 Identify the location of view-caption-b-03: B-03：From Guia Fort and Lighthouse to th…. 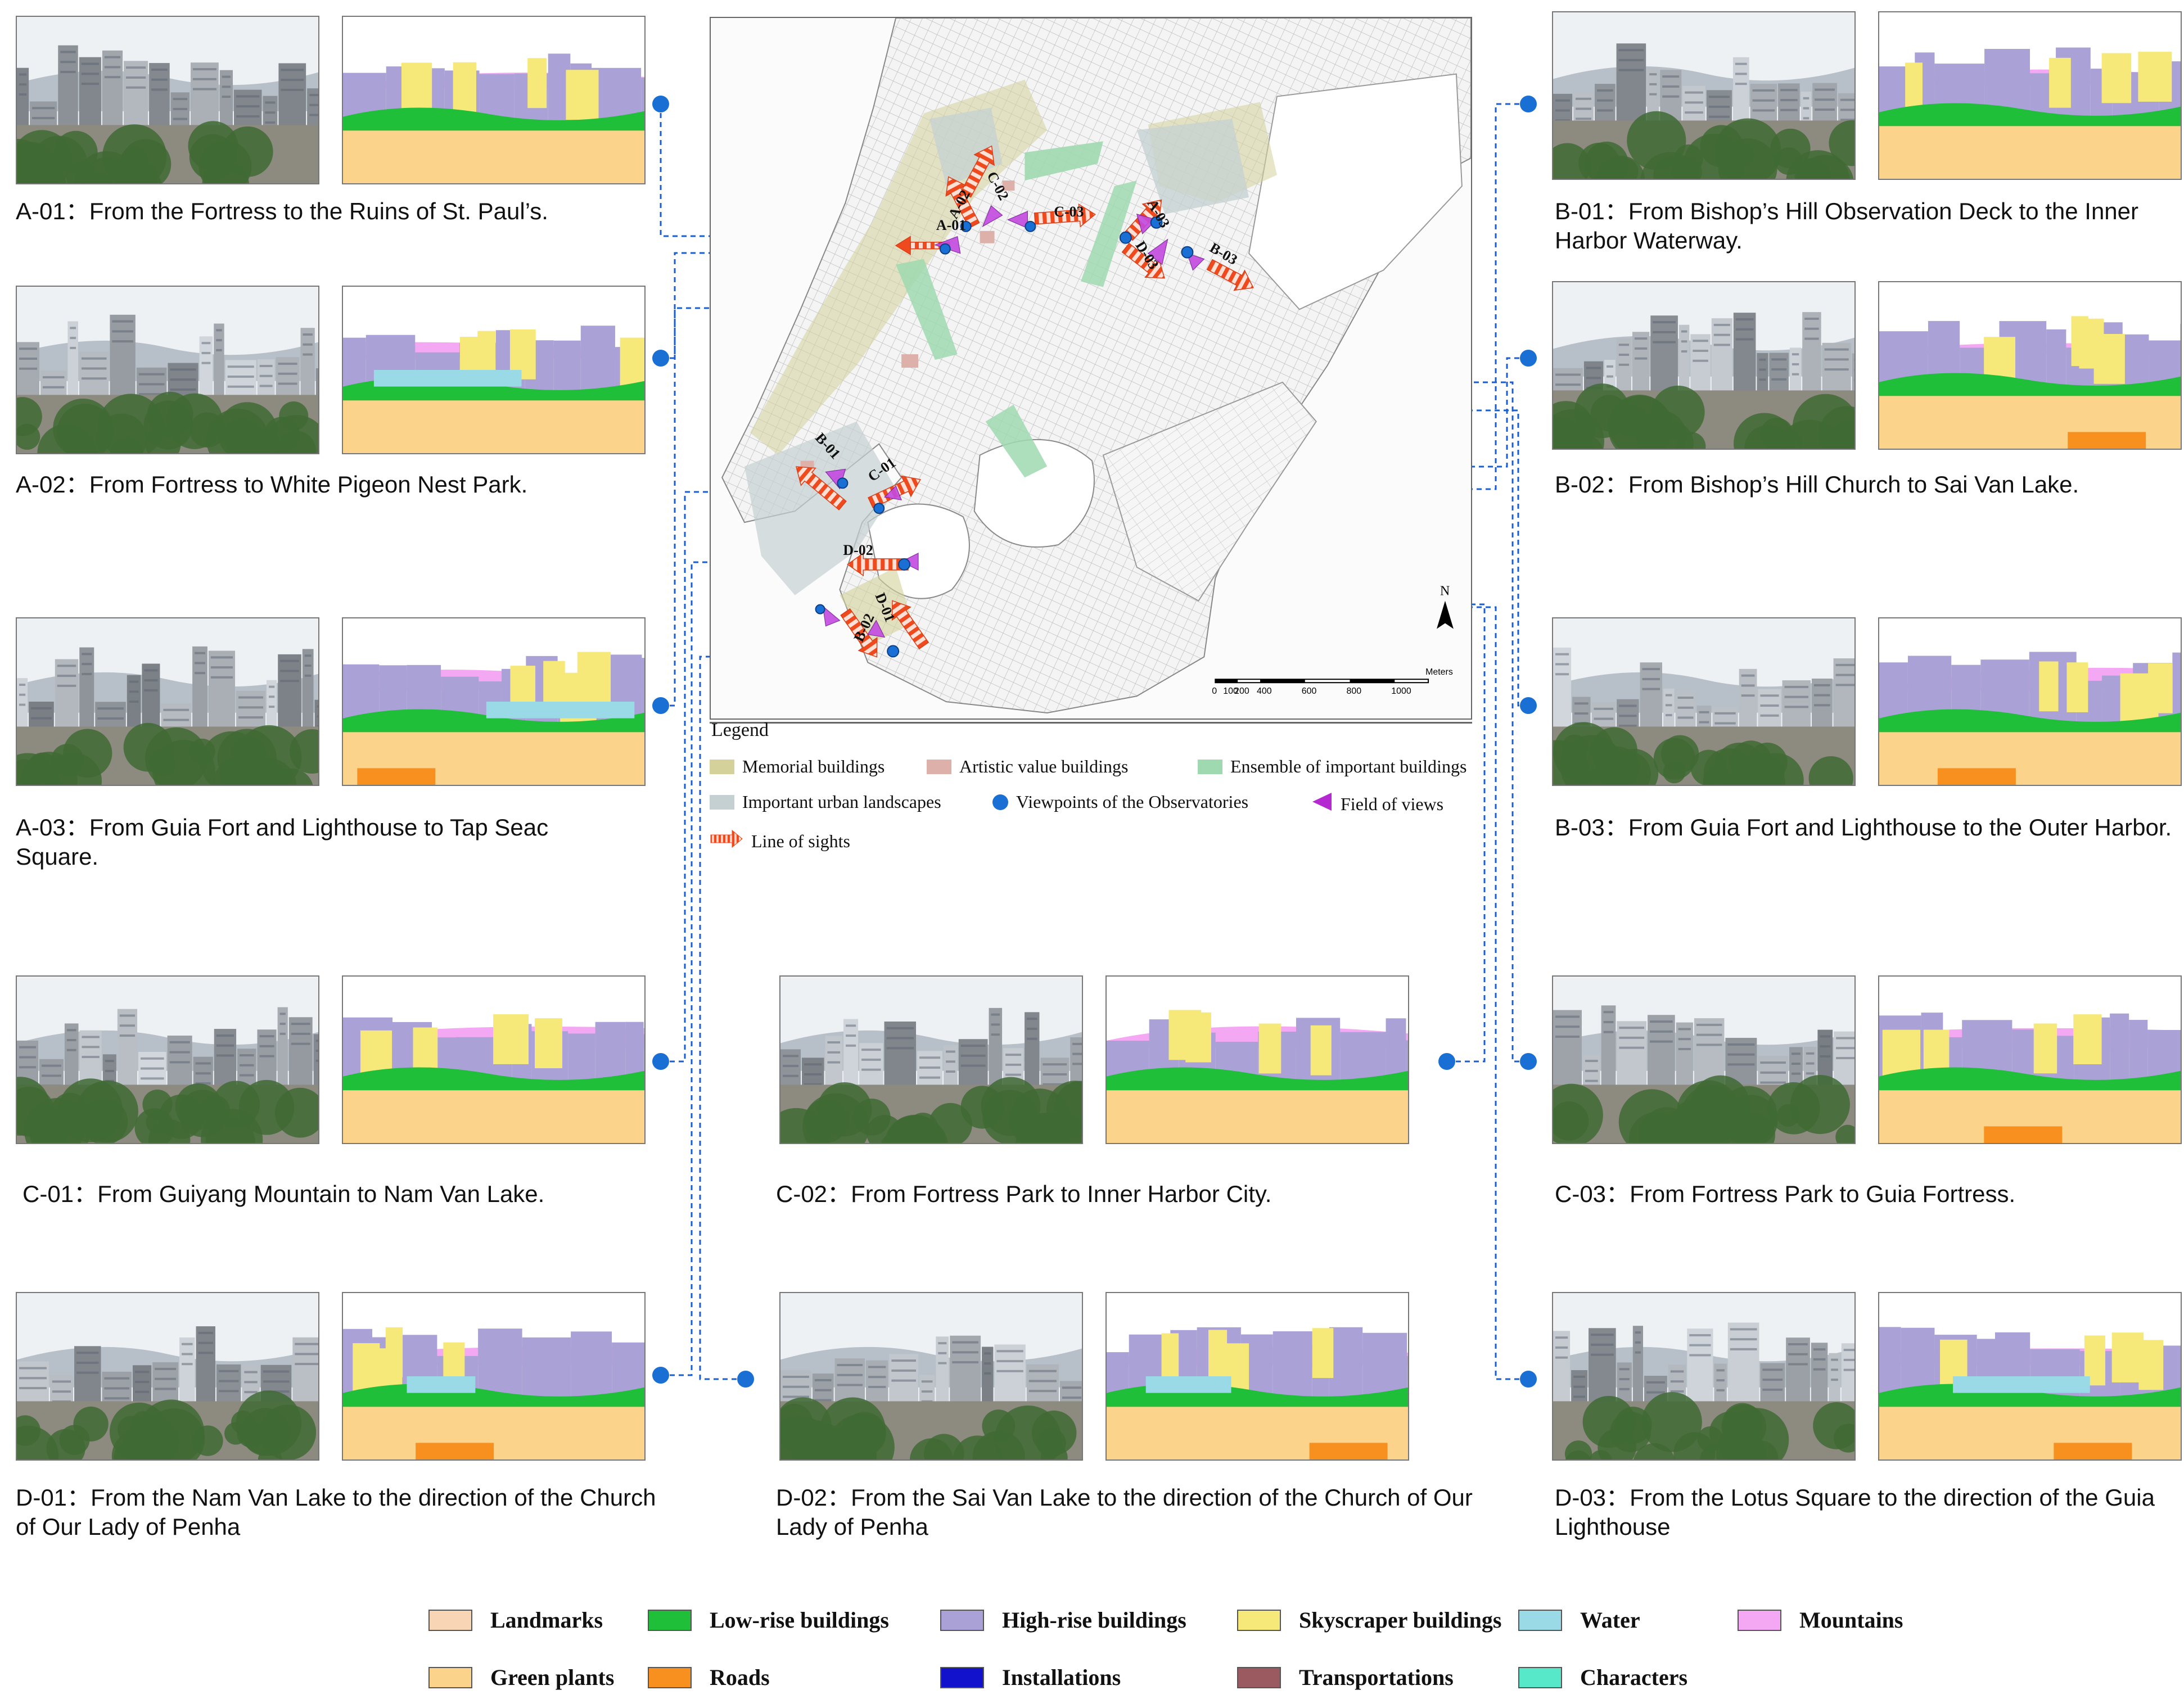
(1864, 827).